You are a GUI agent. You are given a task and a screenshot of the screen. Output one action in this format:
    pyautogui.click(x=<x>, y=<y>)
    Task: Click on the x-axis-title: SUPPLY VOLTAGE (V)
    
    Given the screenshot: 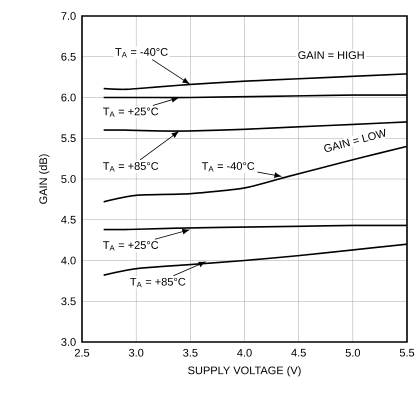 What is the action you would take?
    pyautogui.click(x=244, y=371)
    